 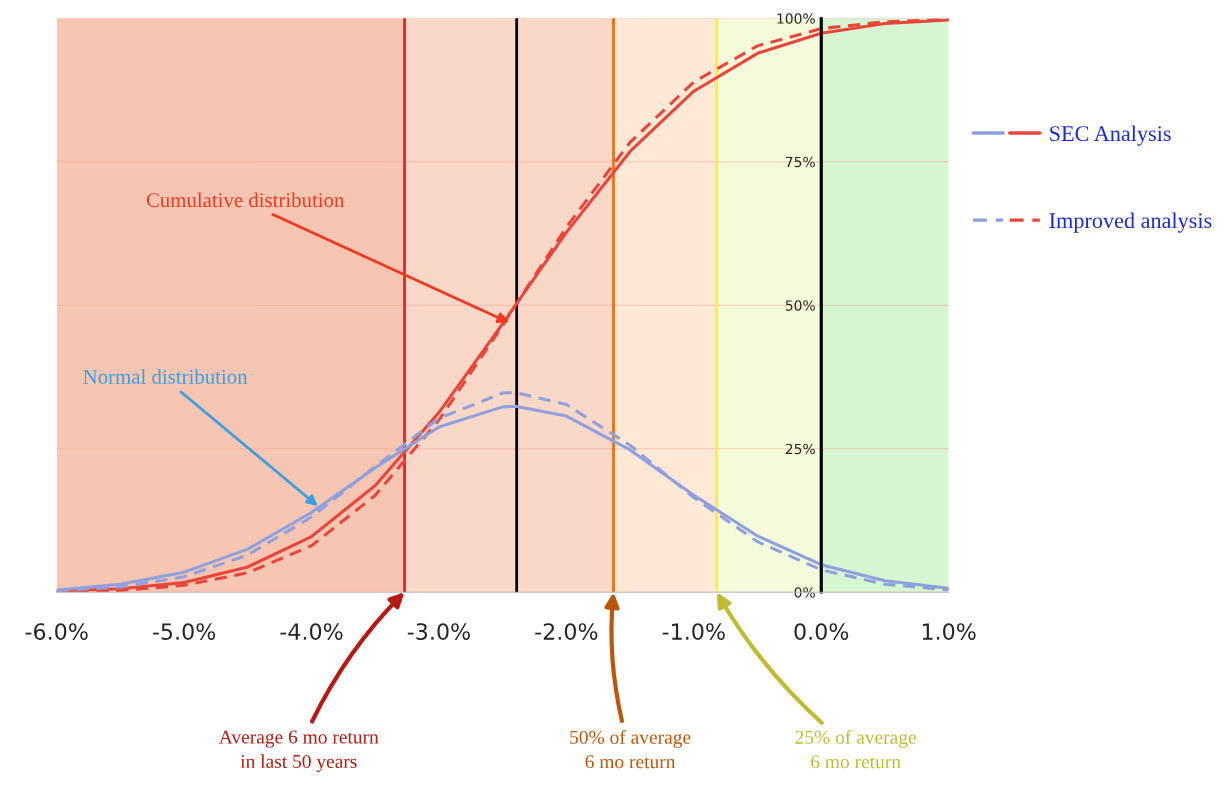 I want to click on annotation: Average 6 mo return in last 50 years, so click(x=298, y=751).